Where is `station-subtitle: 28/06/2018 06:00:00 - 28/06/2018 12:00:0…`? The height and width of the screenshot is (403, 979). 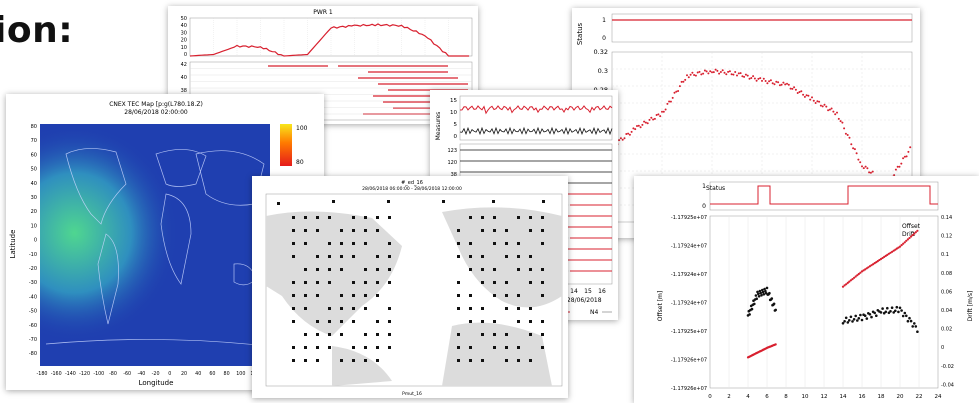 station-subtitle: 28/06/2018 06:00:00 - 28/06/2018 12:00:0… is located at coordinates (412, 189).